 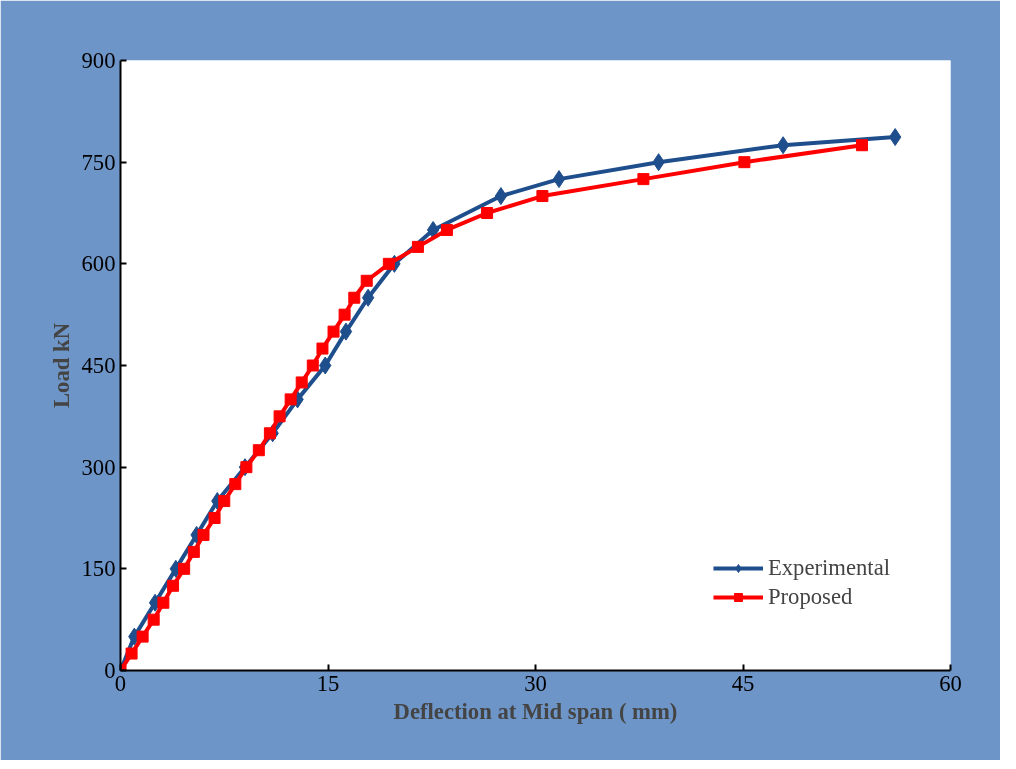 I want to click on y-tick-label: 600, so click(x=98, y=264).